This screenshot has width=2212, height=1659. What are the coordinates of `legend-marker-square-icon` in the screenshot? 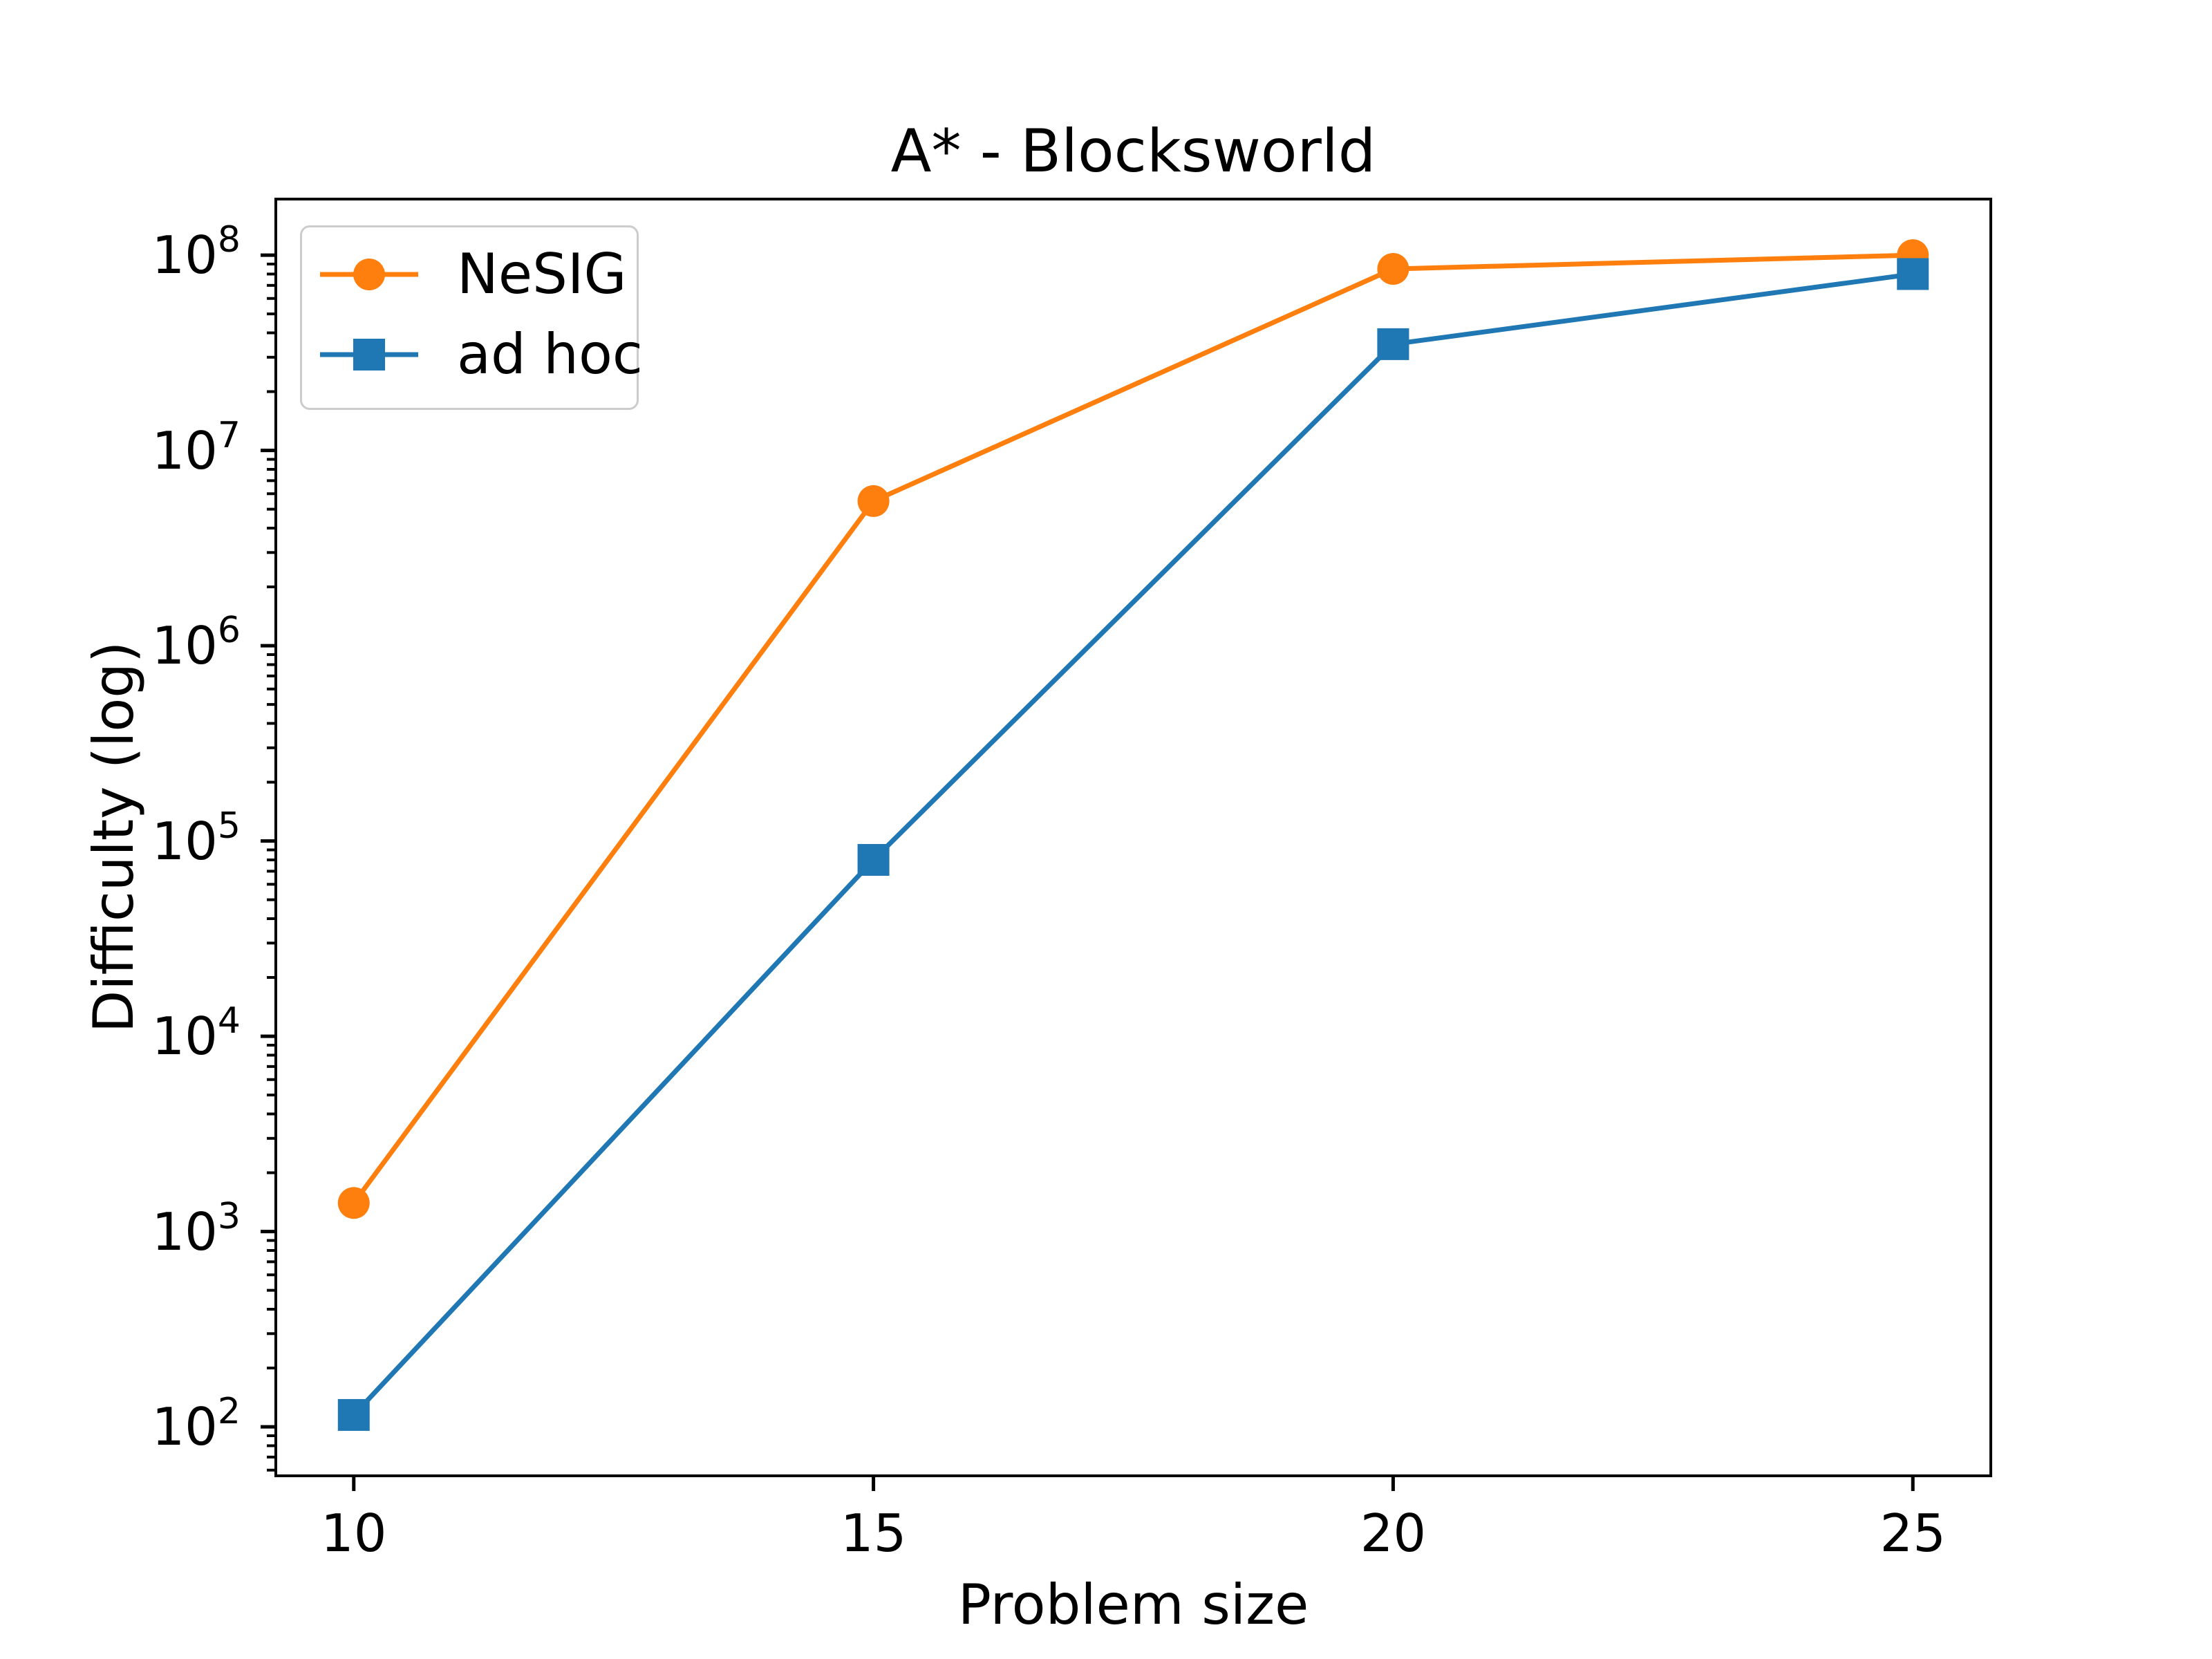 It's located at (369, 355).